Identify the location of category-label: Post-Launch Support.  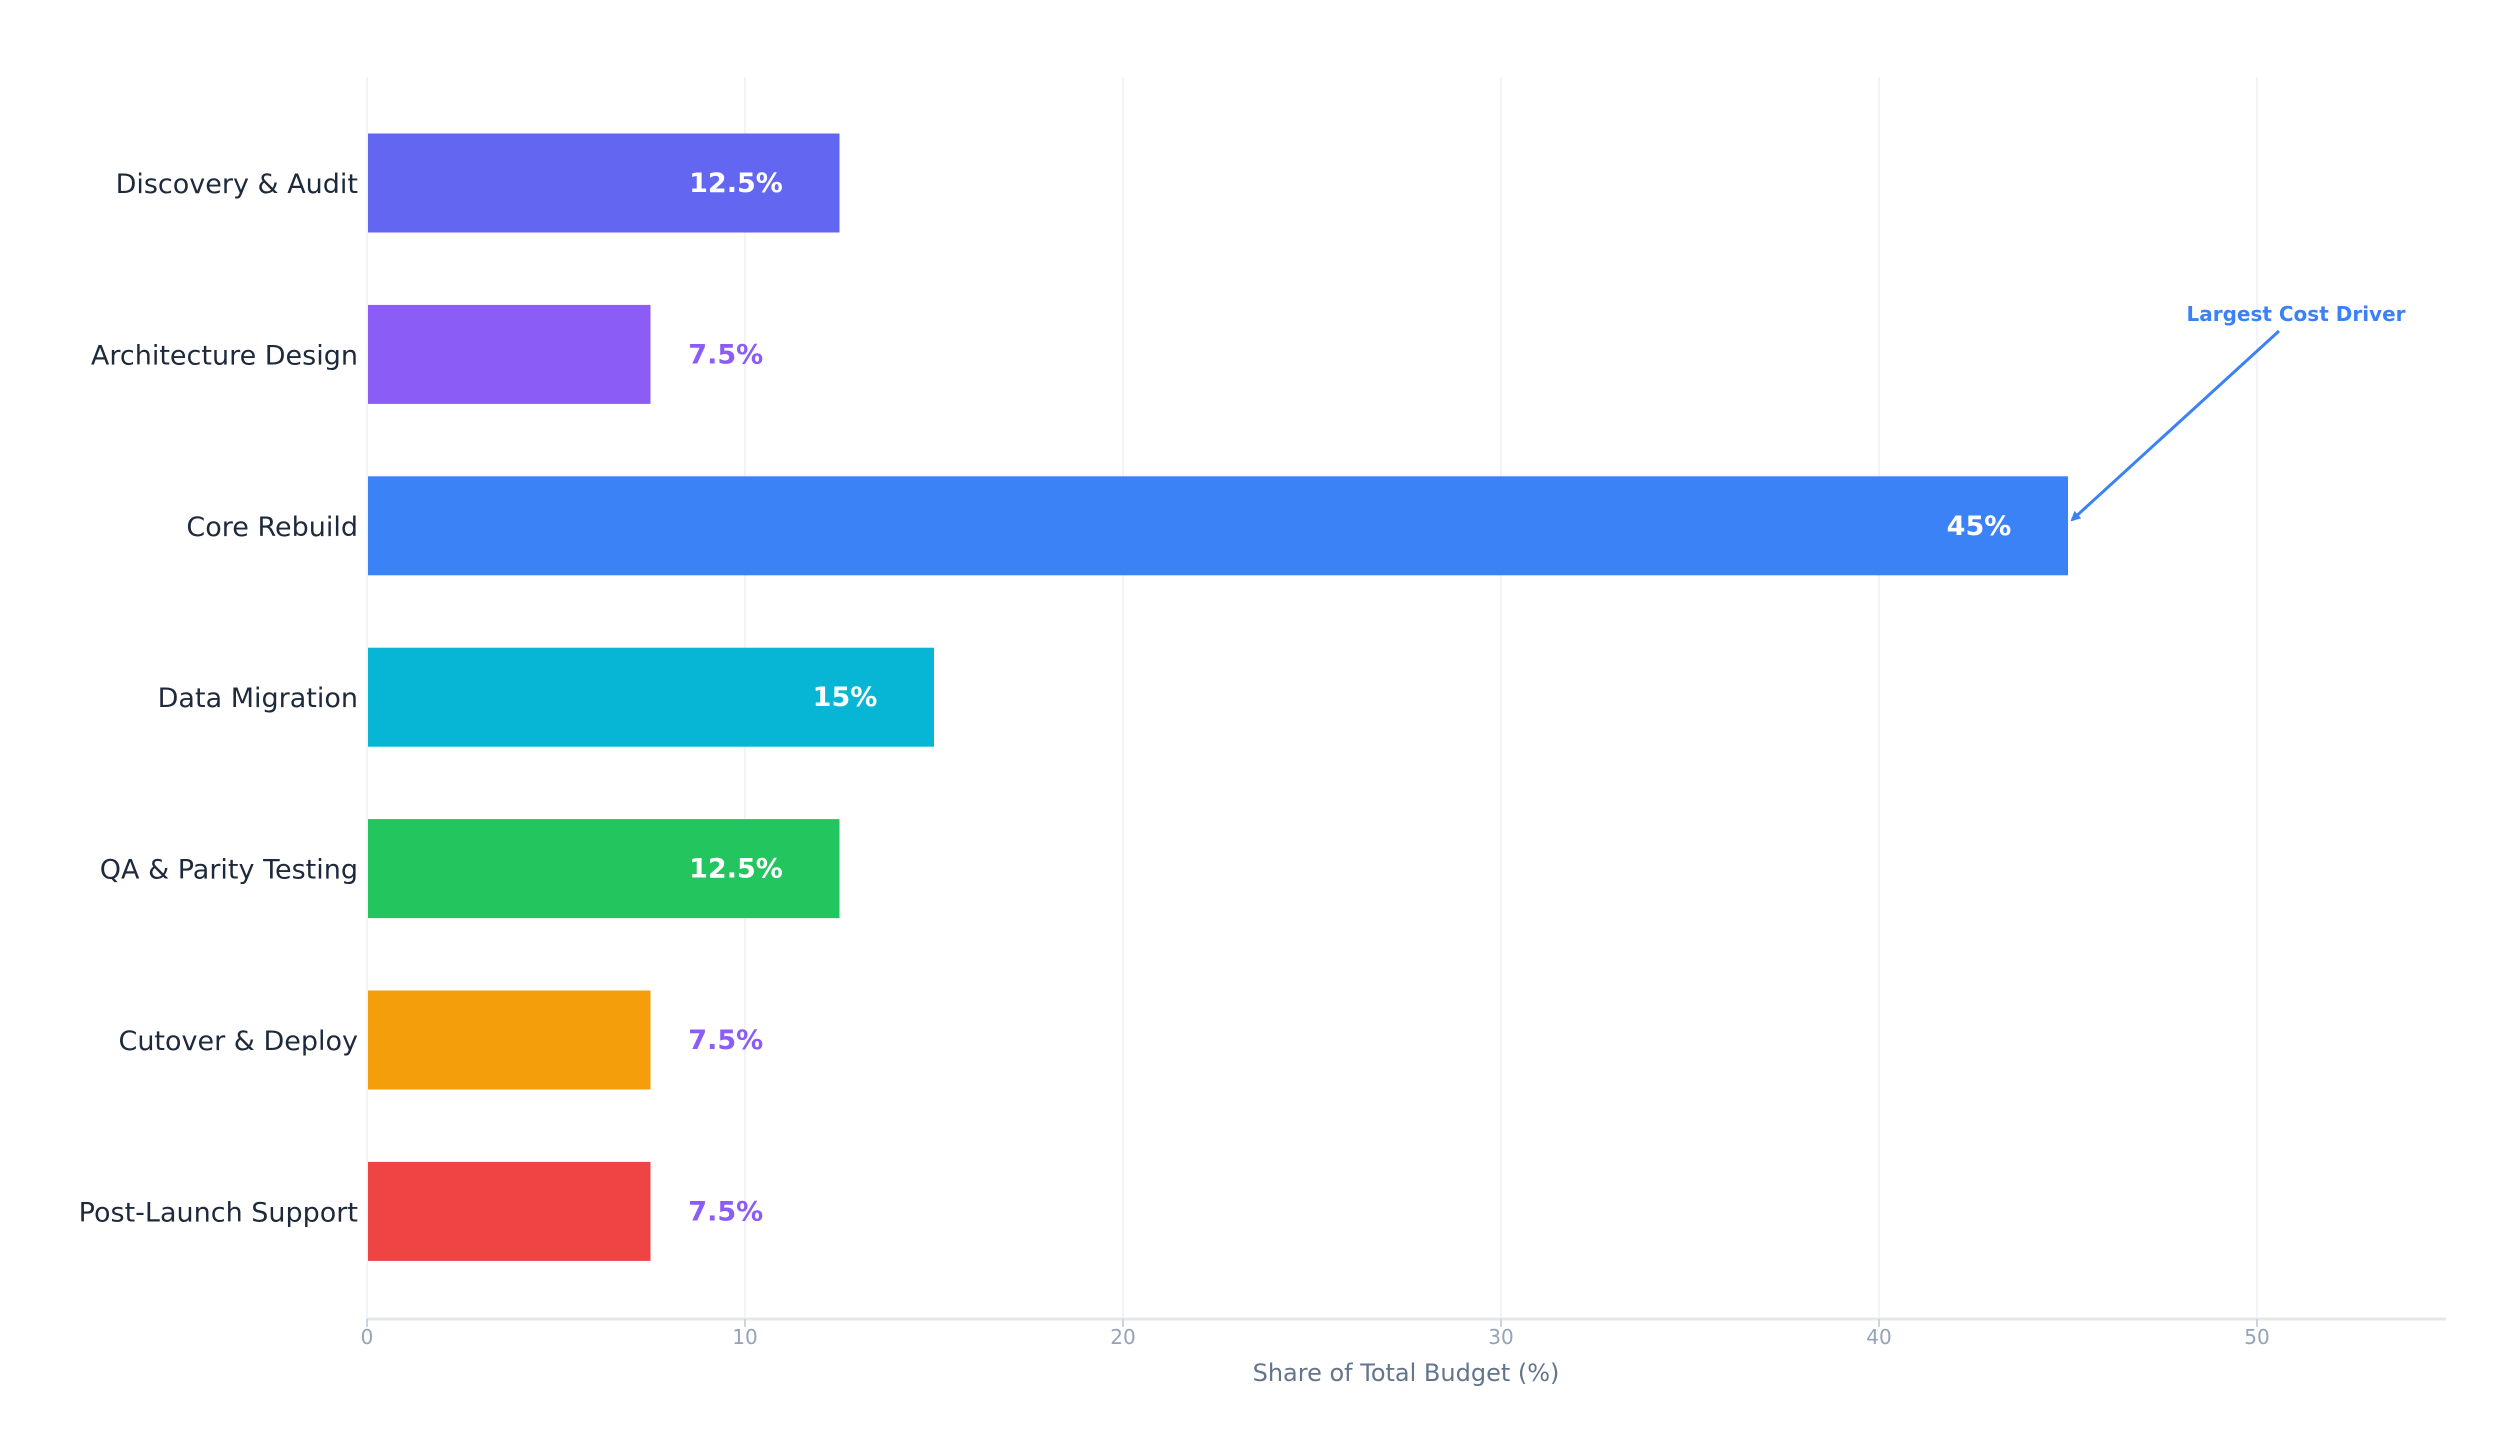
(218, 1212).